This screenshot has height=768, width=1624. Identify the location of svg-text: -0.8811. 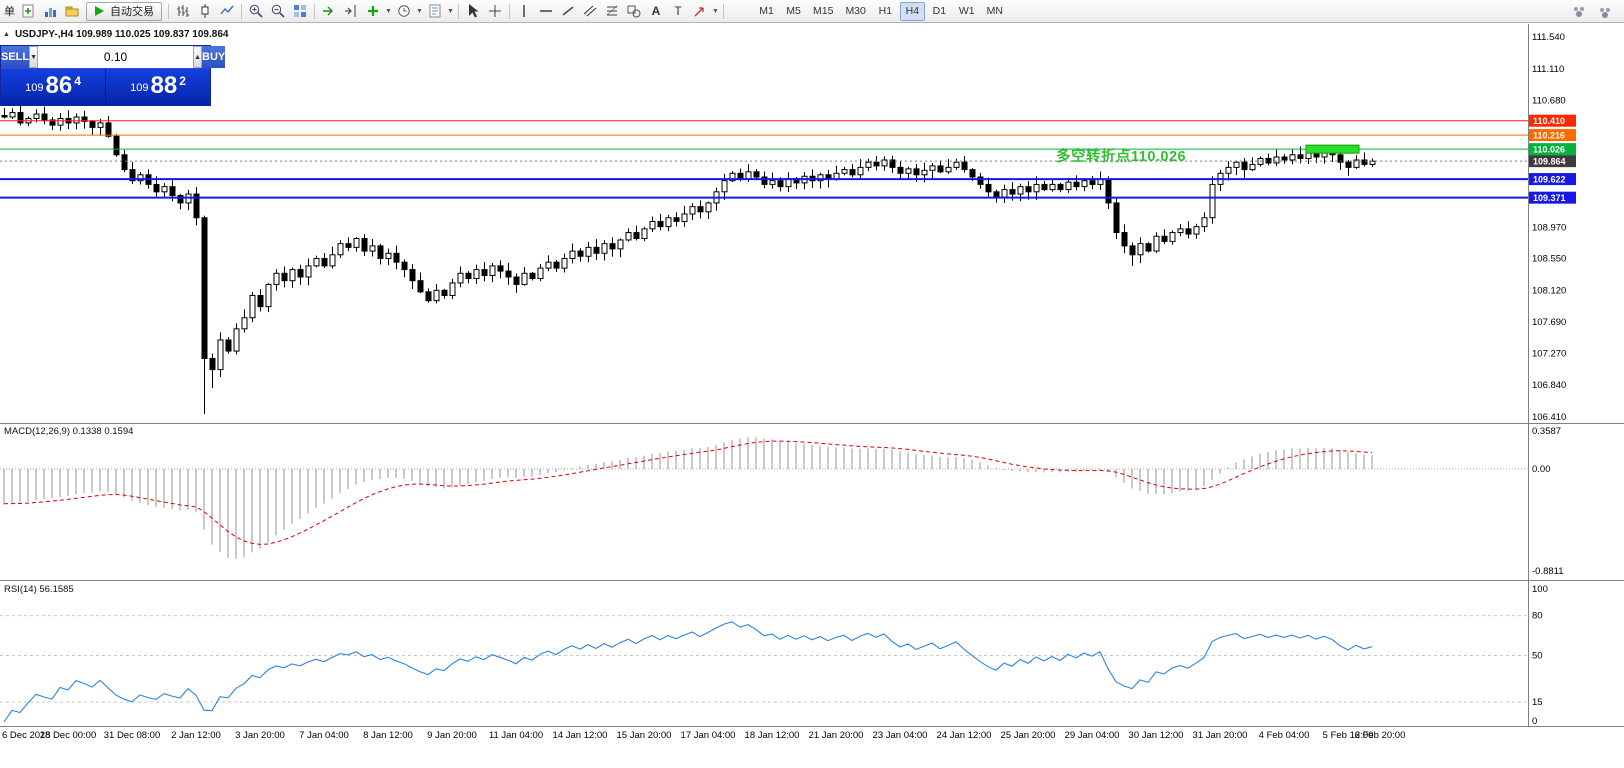
(1548, 571).